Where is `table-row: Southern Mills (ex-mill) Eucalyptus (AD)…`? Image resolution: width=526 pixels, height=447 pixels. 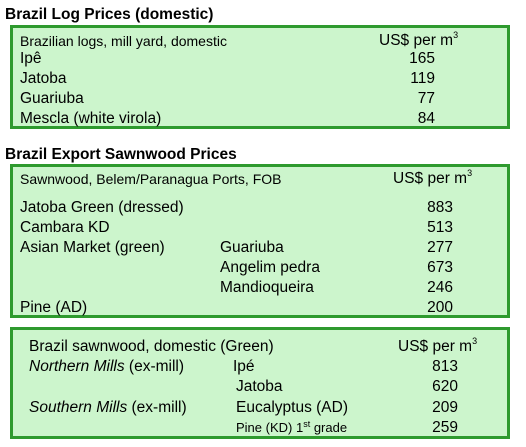
table-row: Southern Mills (ex-mill) Eucalyptus (AD)… is located at coordinates (260, 408).